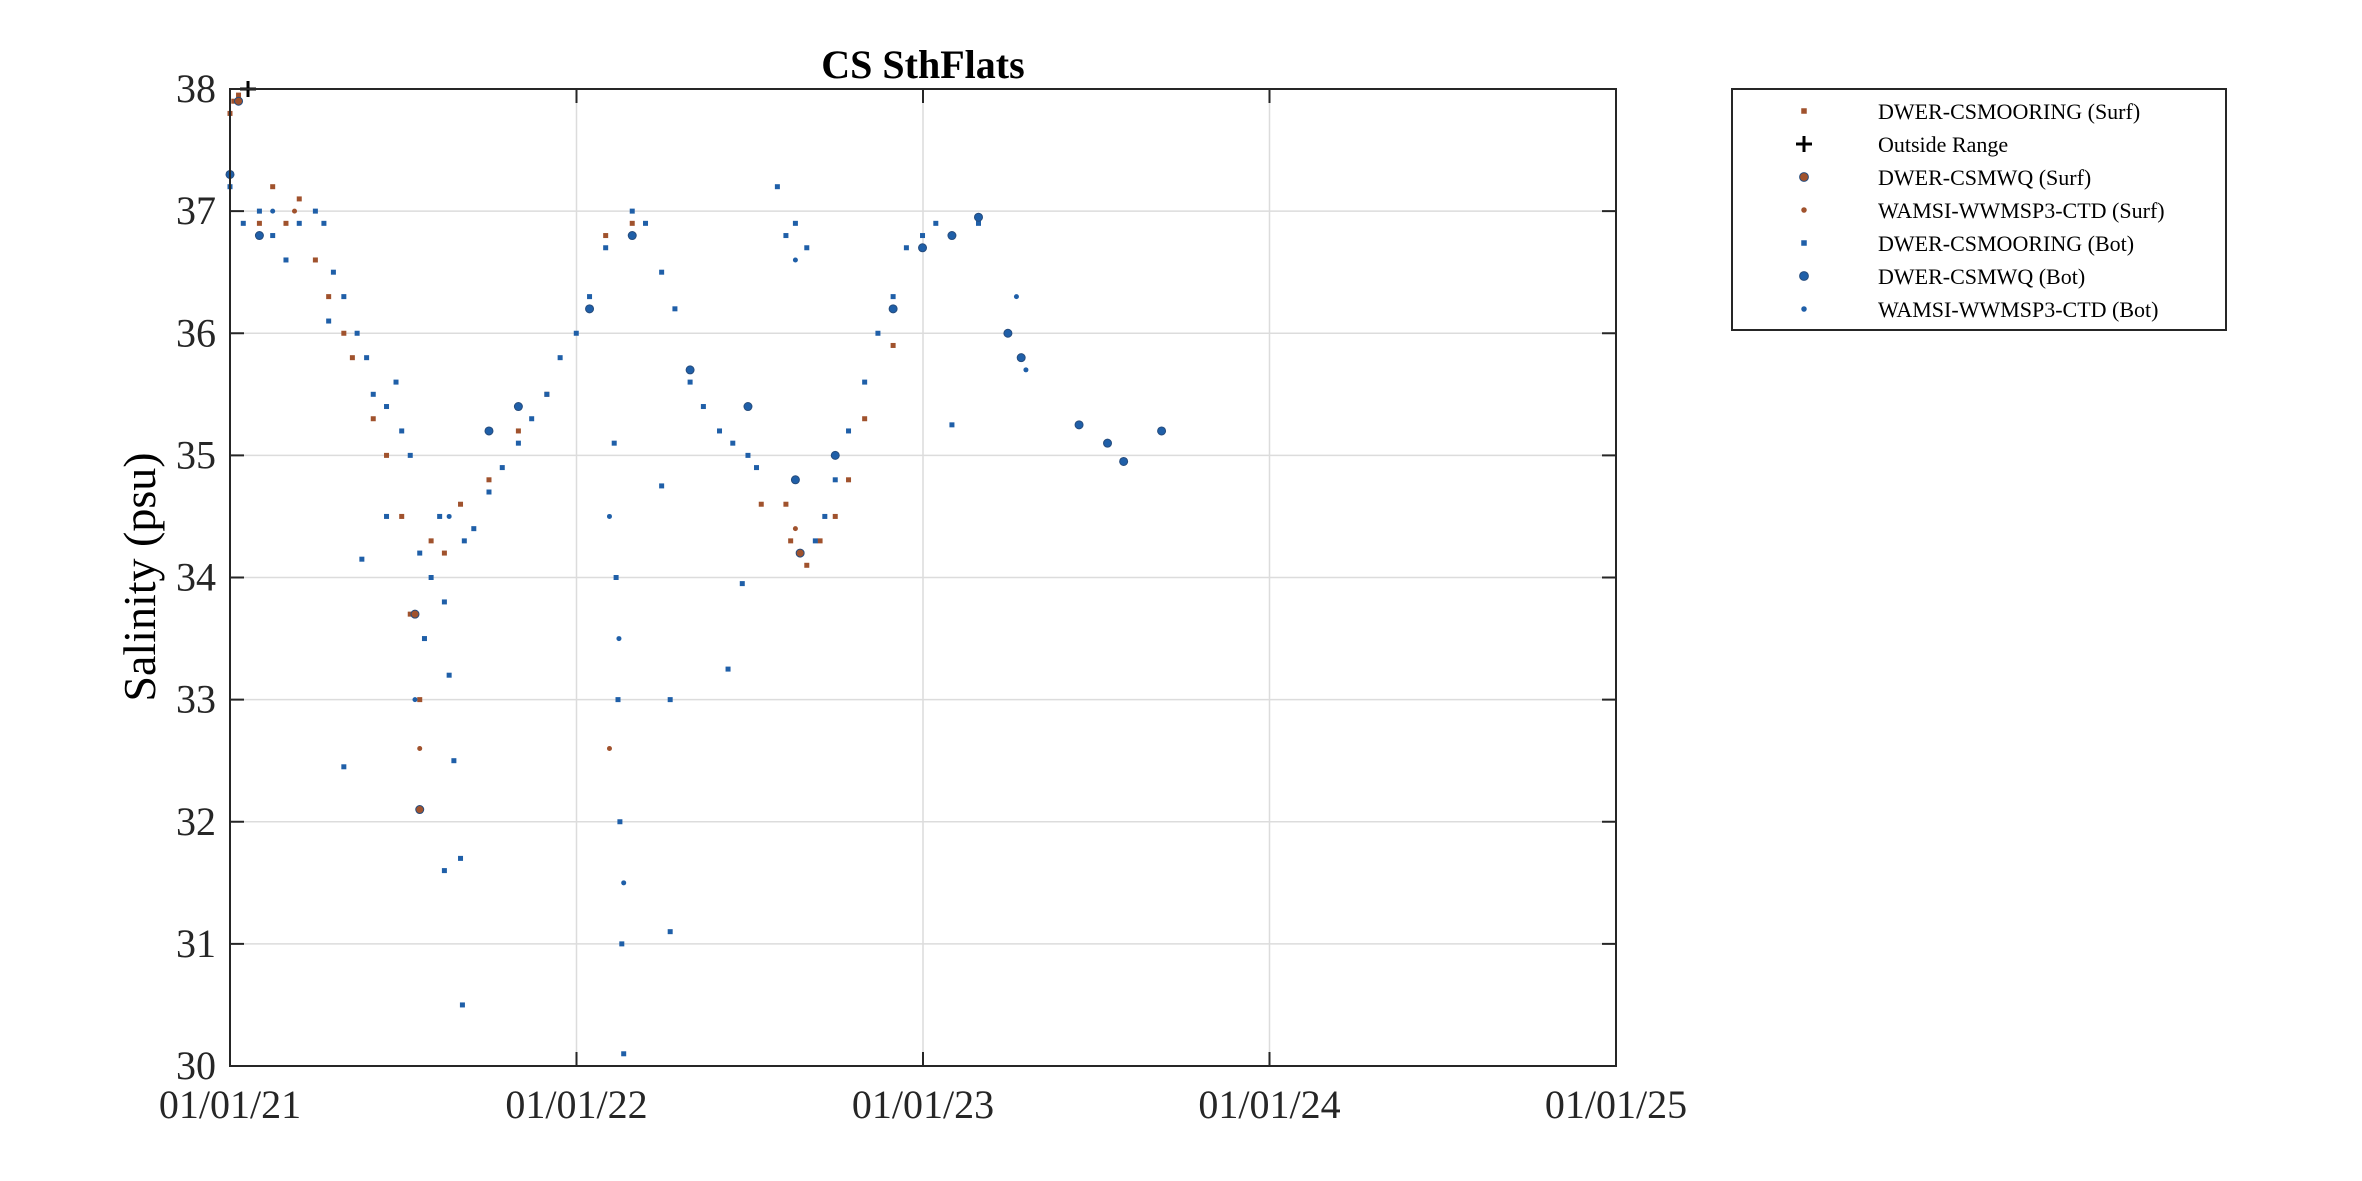 Image resolution: width=2362 pixels, height=1181 pixels. What do you see at coordinates (2021, 210) in the screenshot?
I see `legend-label: WAMSI-WWMSP3-CTD (Surf)` at bounding box center [2021, 210].